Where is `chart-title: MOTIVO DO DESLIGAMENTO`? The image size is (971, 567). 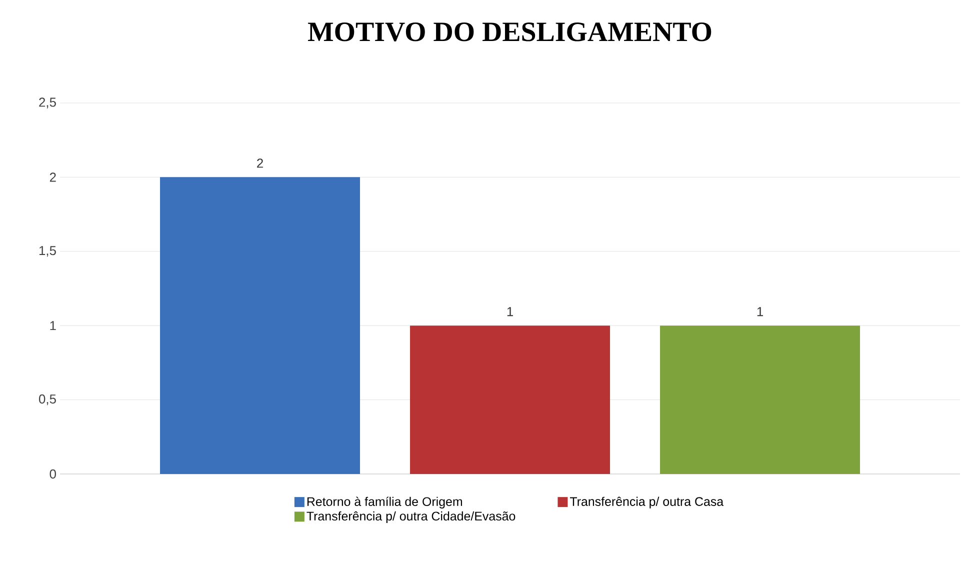 chart-title: MOTIVO DO DESLIGAMENTO is located at coordinates (510, 32).